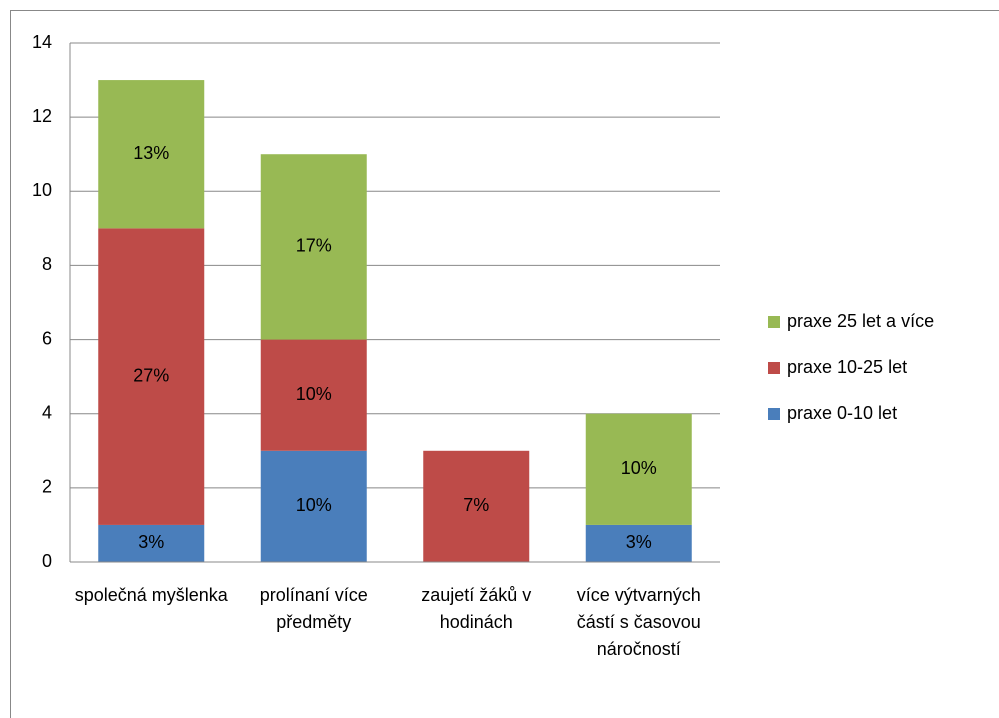 Image resolution: width=999 pixels, height=718 pixels. I want to click on value-label: 13%, so click(151, 153).